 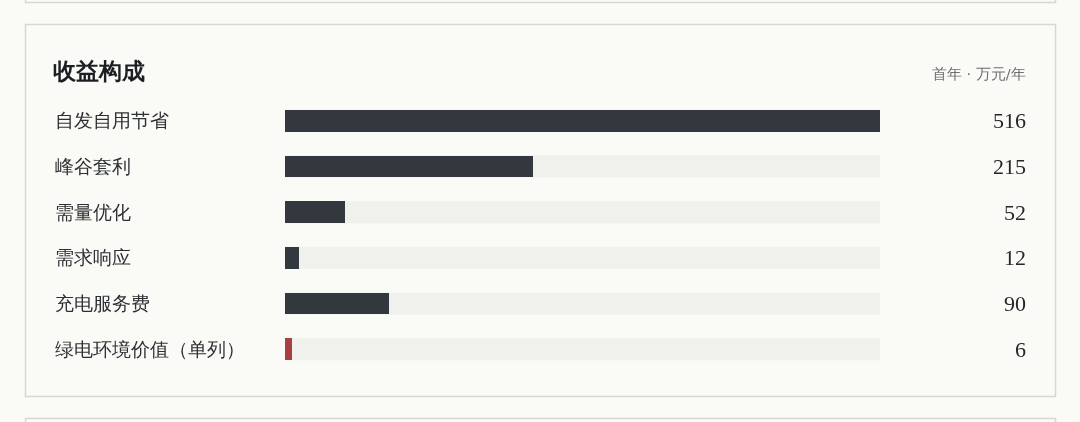 I want to click on y-tick-label: 需求响应, so click(x=93, y=257).